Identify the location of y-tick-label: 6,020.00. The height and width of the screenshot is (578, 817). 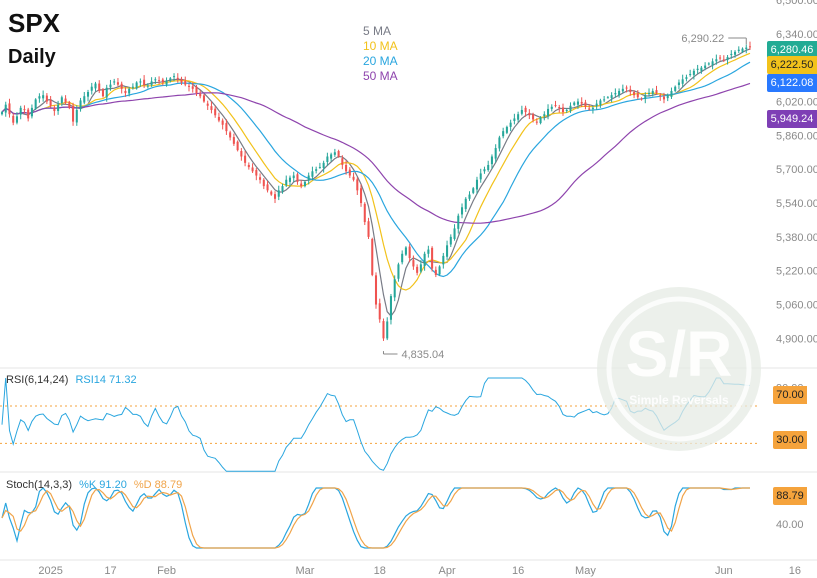
(796, 103).